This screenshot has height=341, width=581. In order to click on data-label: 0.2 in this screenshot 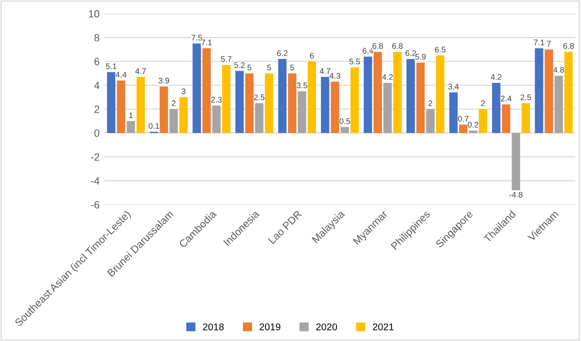, I will do `click(473, 125)`.